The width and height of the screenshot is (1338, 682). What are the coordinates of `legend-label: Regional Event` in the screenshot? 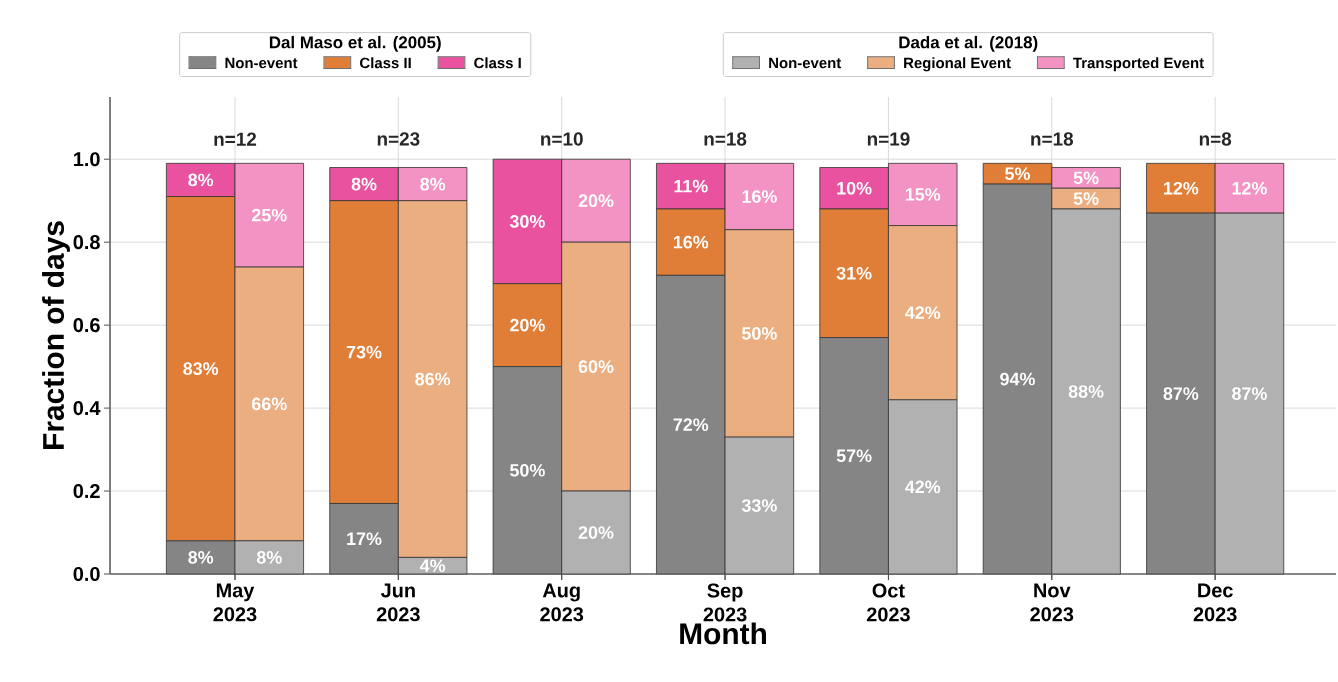 It's located at (957, 64).